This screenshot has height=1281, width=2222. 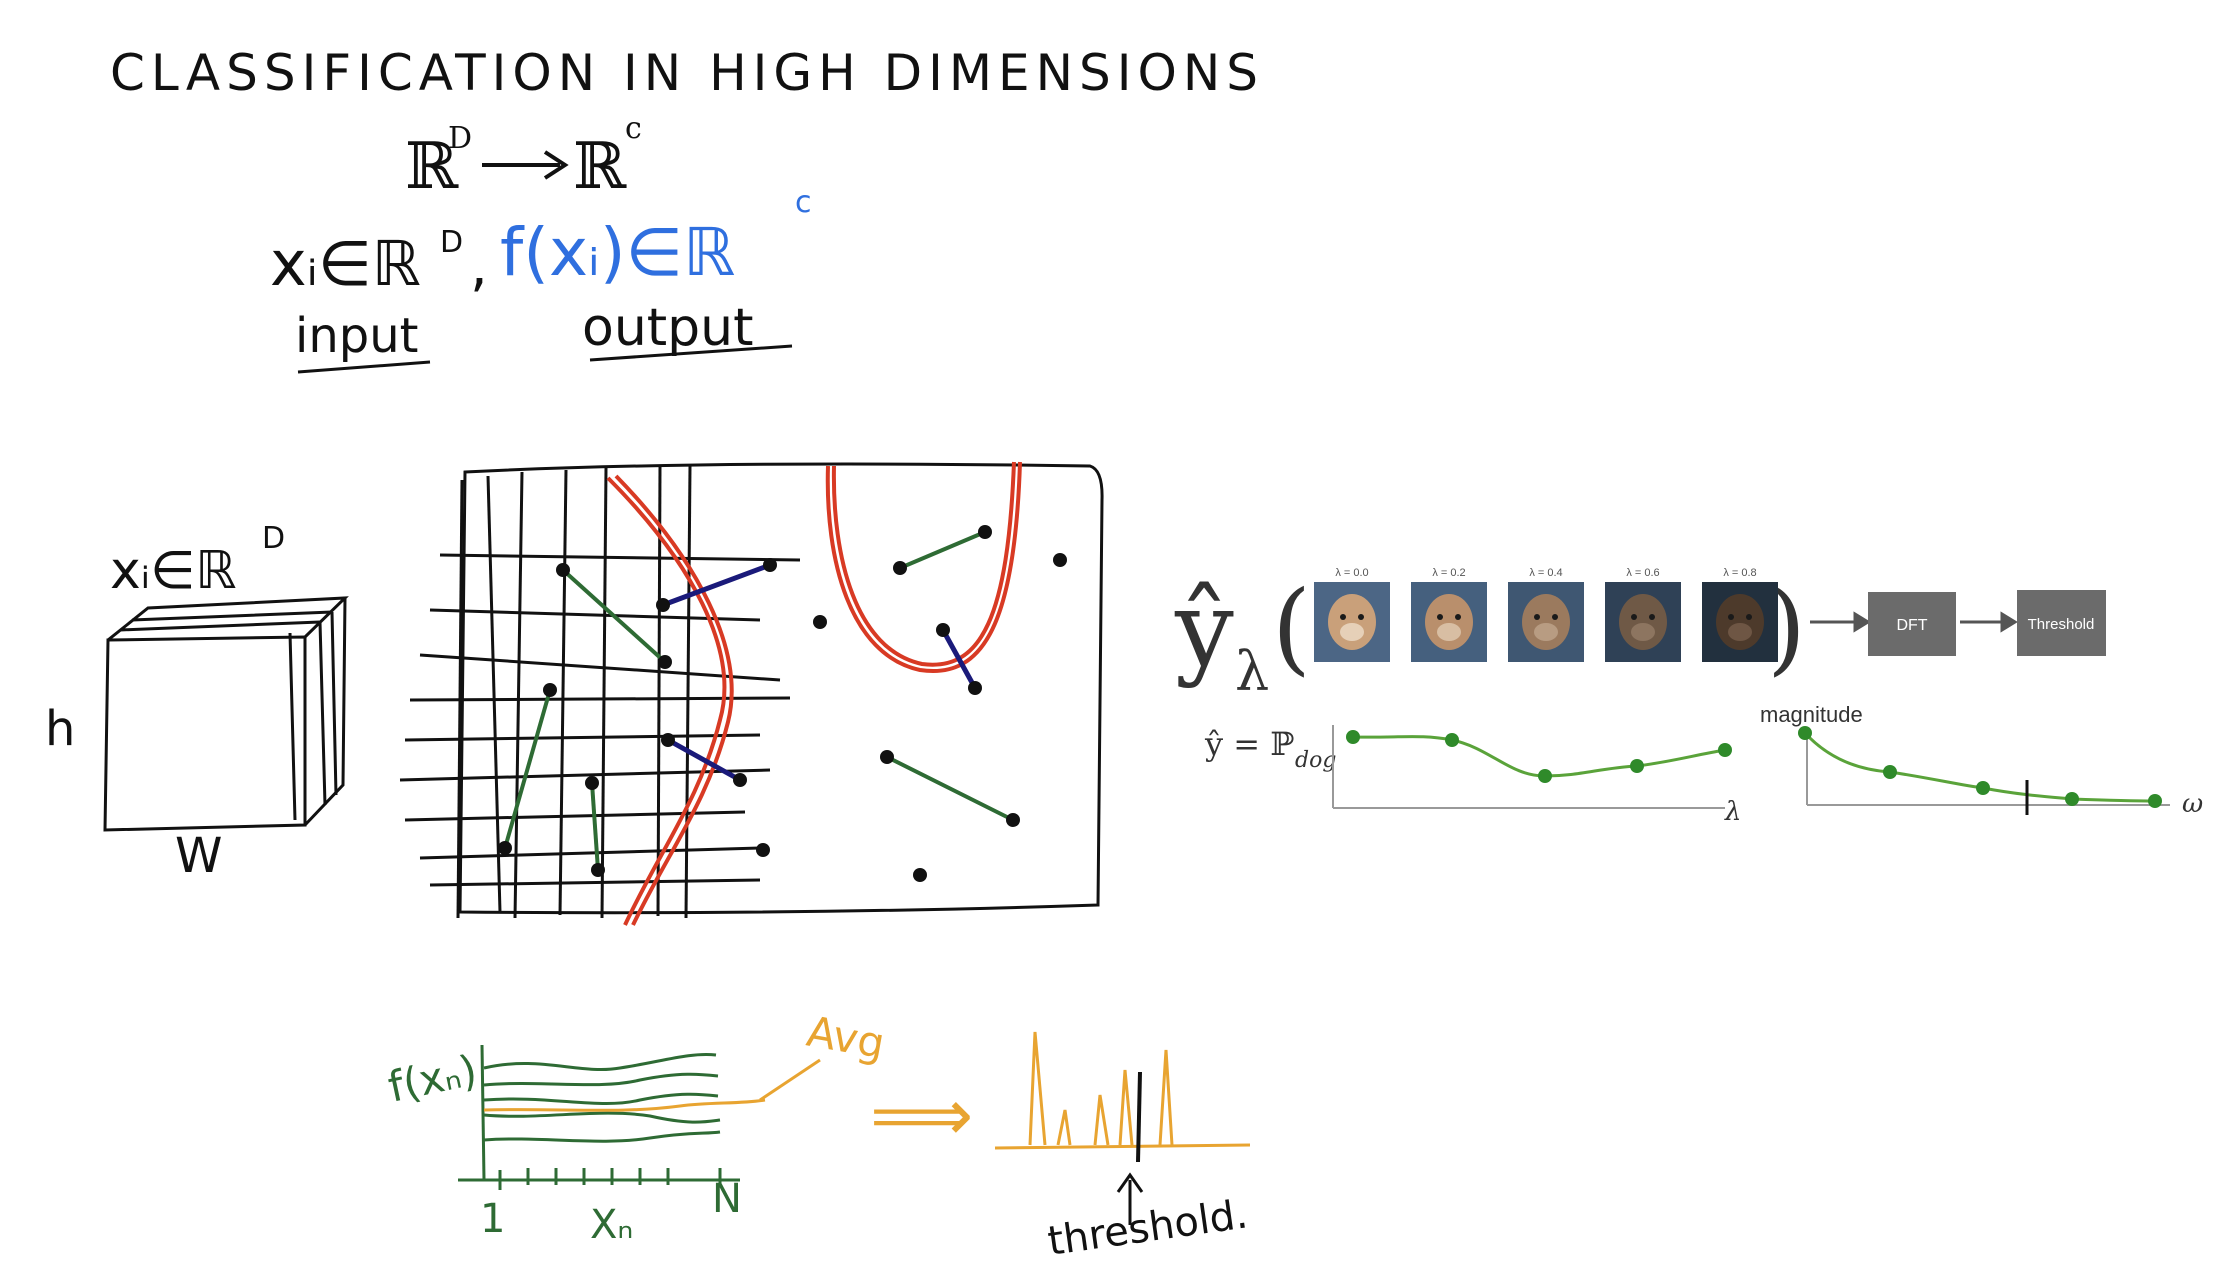 I want to click on lambda-thumbnails: λ = 0.0 λ = 0.2 λ = 0.4 λ = 0.6 λ = 0.8, so click(x=1546, y=614).